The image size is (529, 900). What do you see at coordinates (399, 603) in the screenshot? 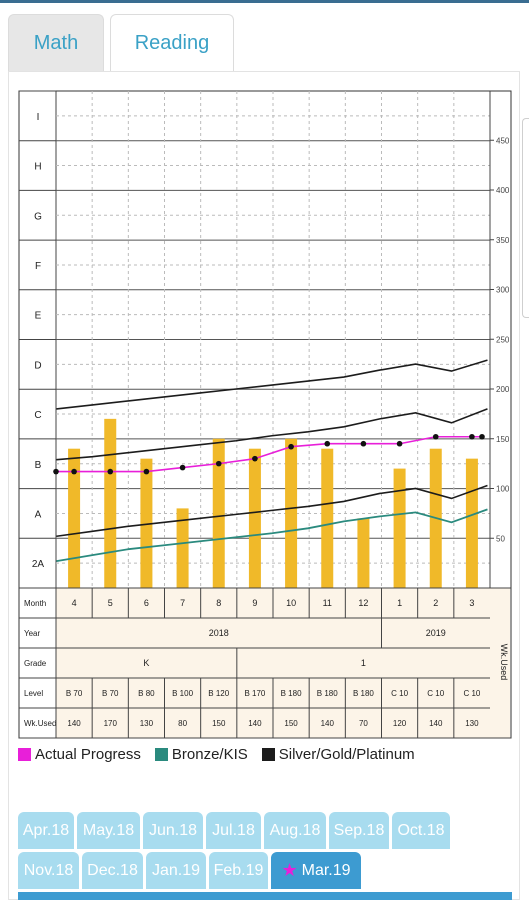
I see `table-month: 1` at bounding box center [399, 603].